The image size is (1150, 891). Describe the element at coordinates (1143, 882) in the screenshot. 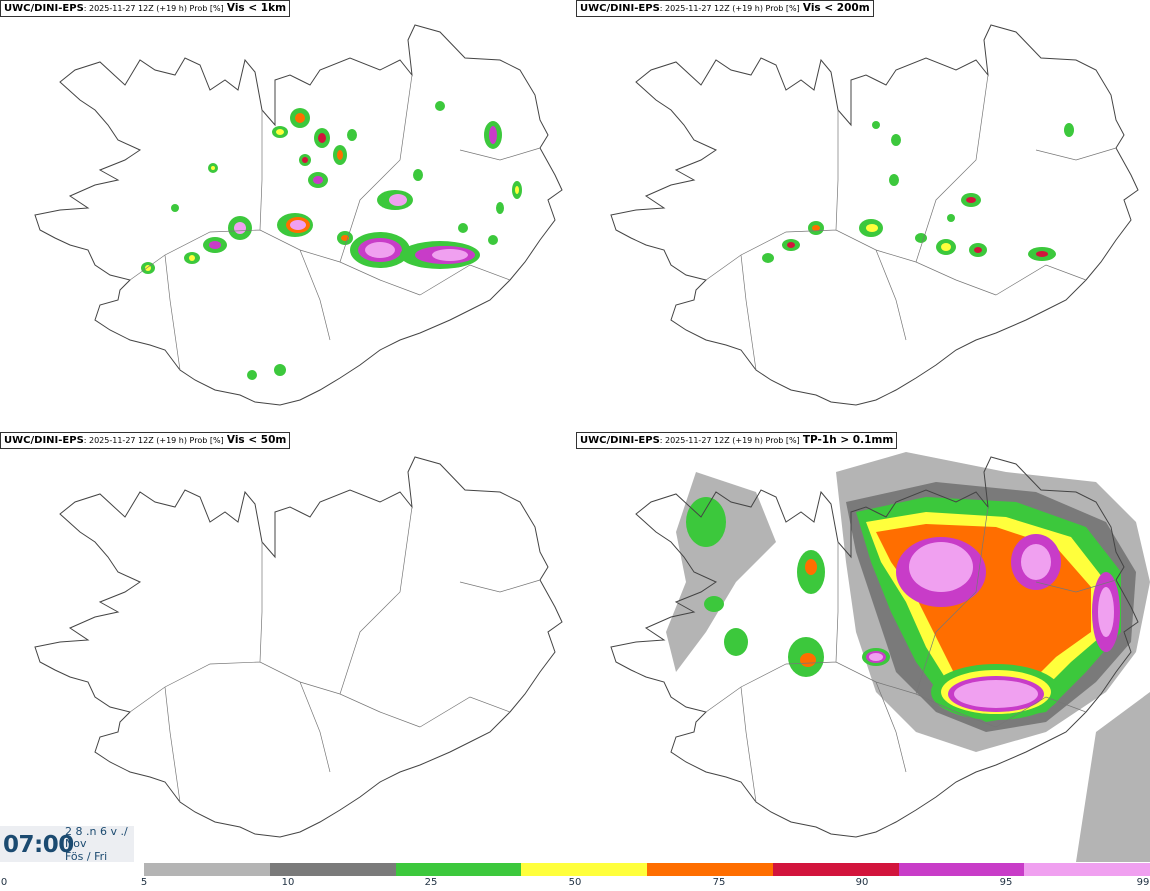

I see `color-scale-tick-label: 99` at that location.